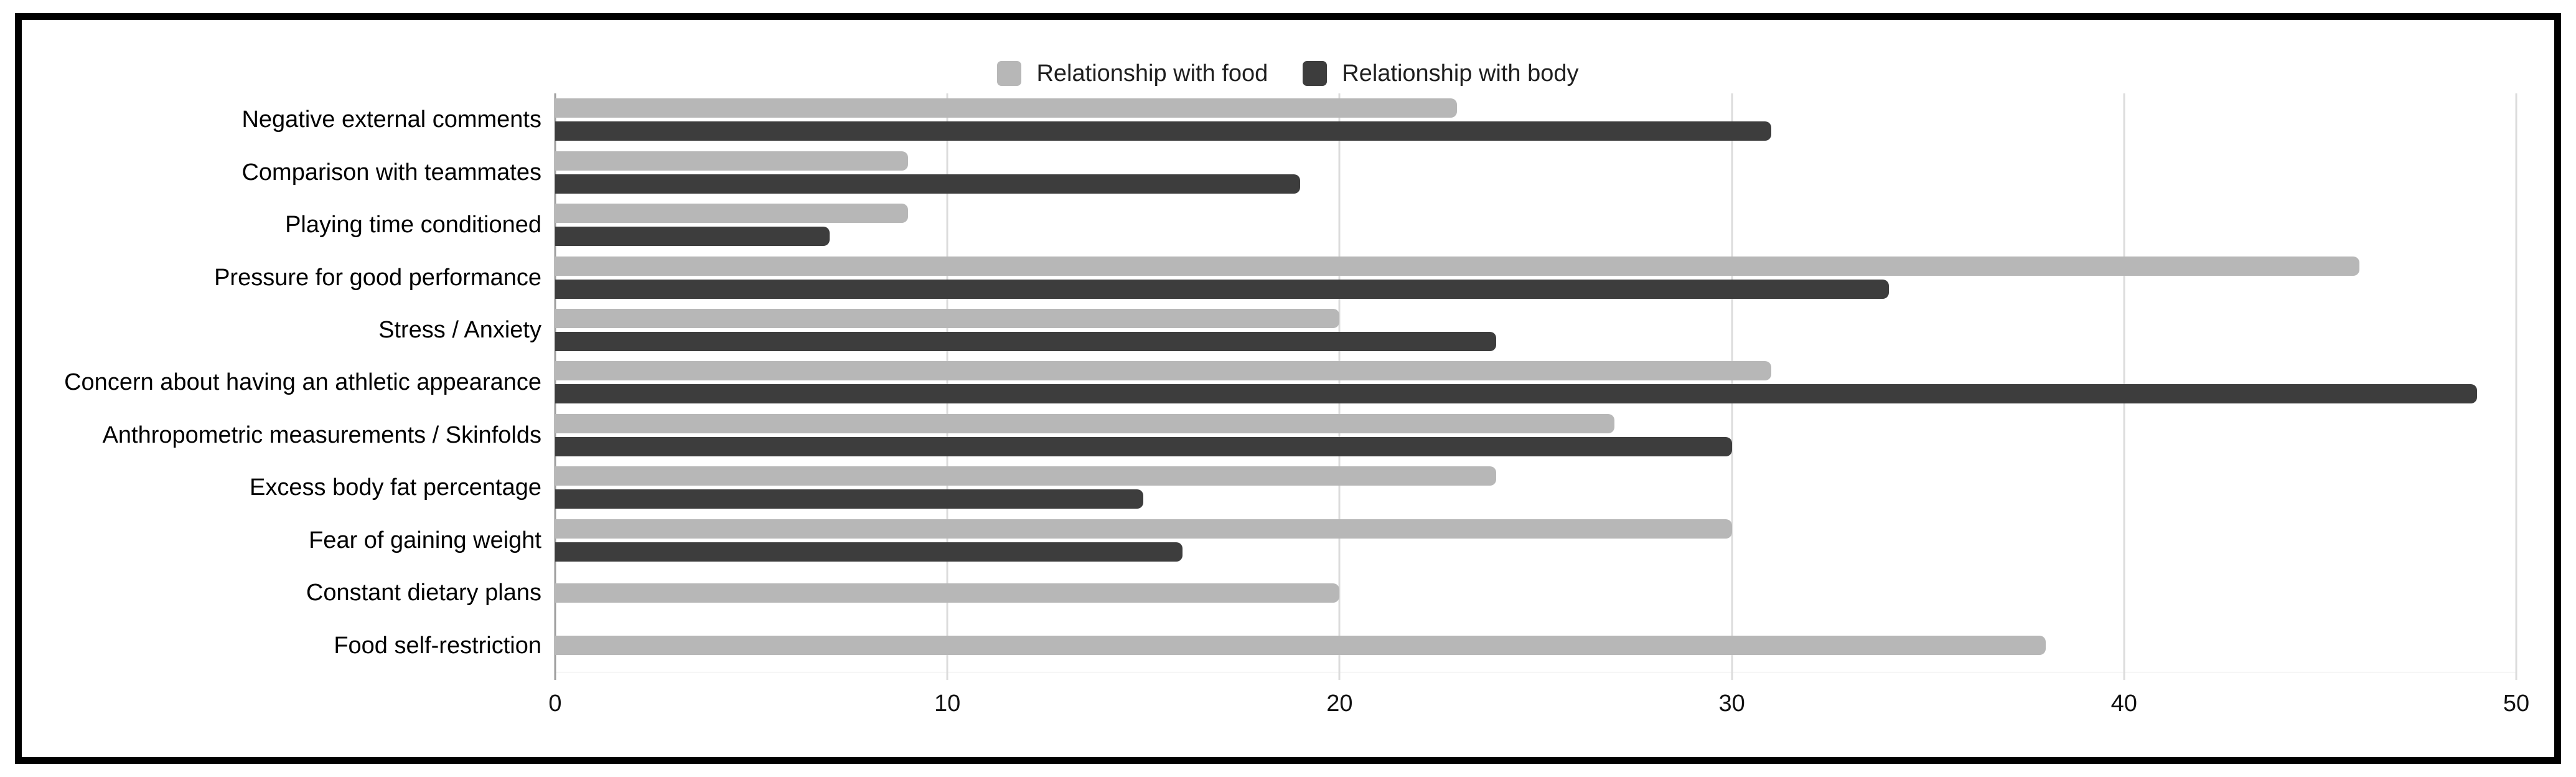 Image resolution: width=2576 pixels, height=777 pixels. I want to click on x-tick-label: 40, so click(2123, 703).